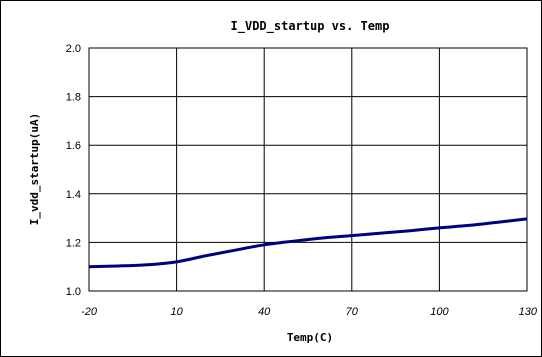 The height and width of the screenshot is (357, 542). Describe the element at coordinates (73, 292) in the screenshot. I see `y-tick-label: 1.0` at that location.